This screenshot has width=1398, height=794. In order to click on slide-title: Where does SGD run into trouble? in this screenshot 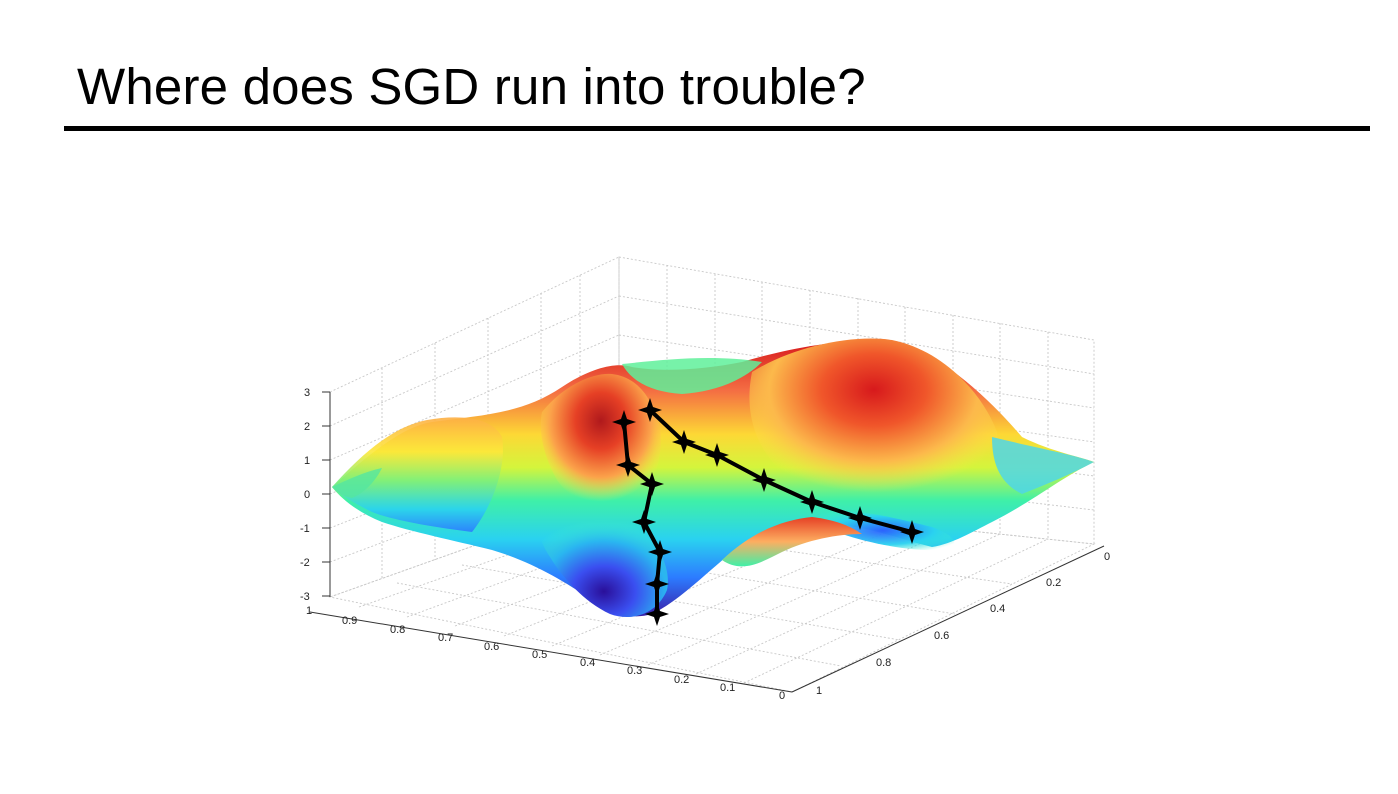, I will do `click(471, 86)`.